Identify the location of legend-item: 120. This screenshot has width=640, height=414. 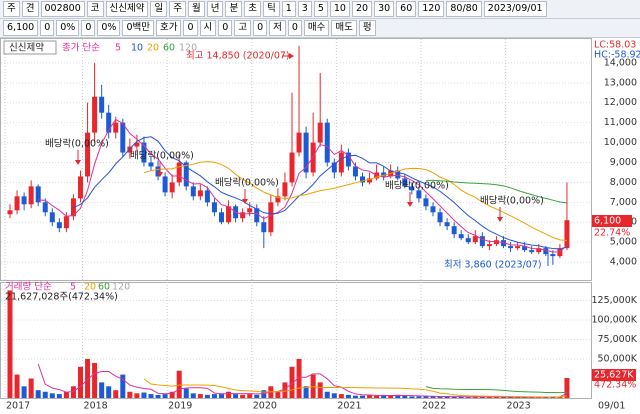
(188, 48).